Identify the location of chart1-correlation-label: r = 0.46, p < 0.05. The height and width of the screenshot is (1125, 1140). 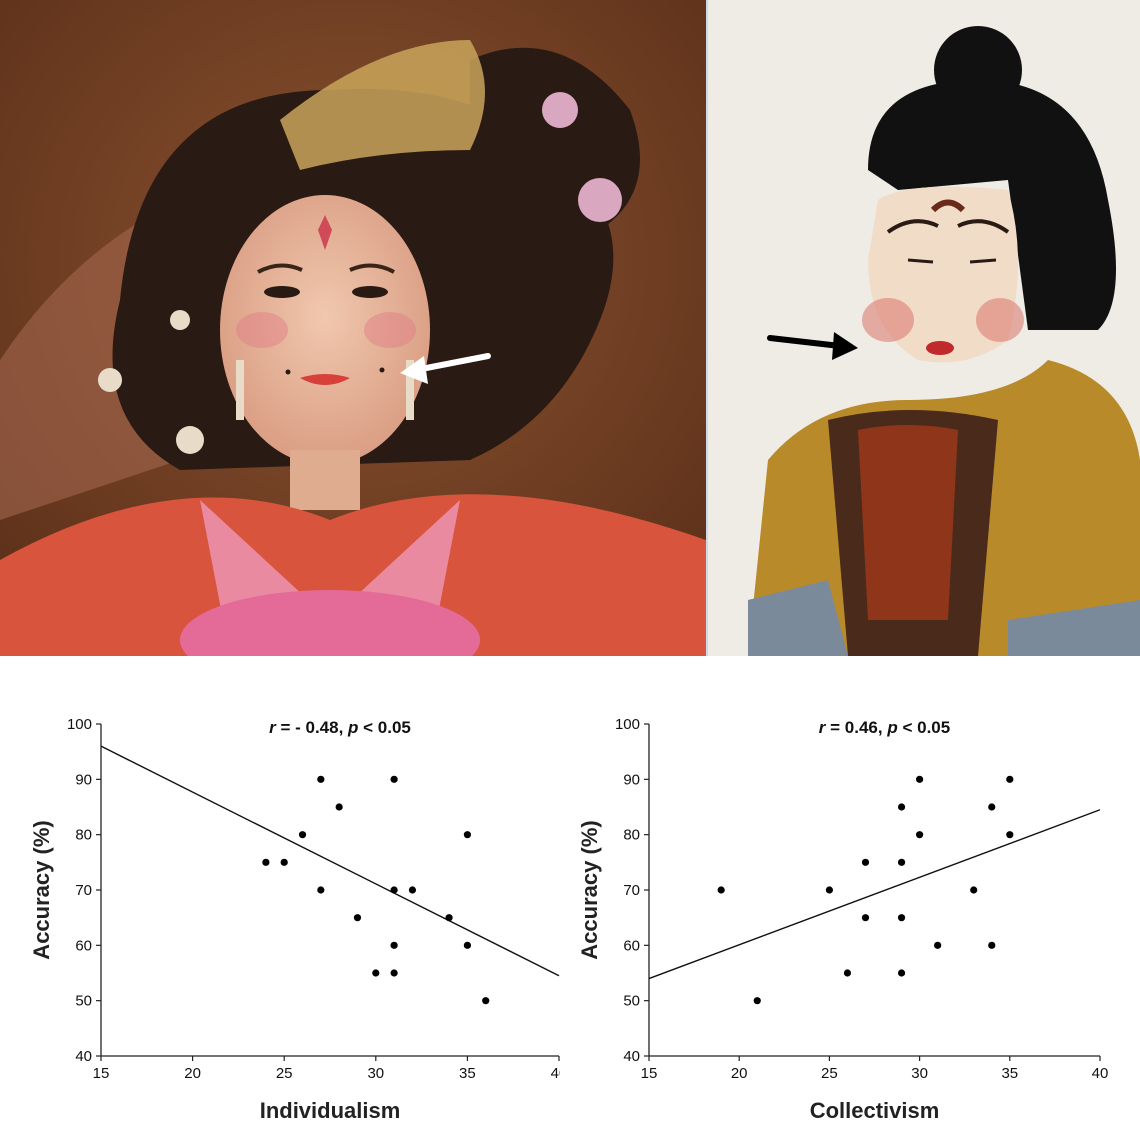
(884, 727).